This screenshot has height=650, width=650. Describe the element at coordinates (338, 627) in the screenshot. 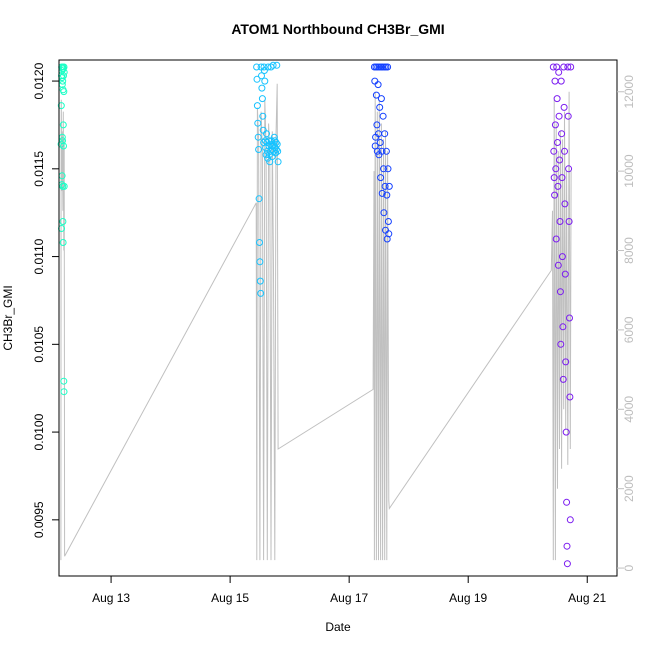

I see `x-axis-label: Date` at that location.